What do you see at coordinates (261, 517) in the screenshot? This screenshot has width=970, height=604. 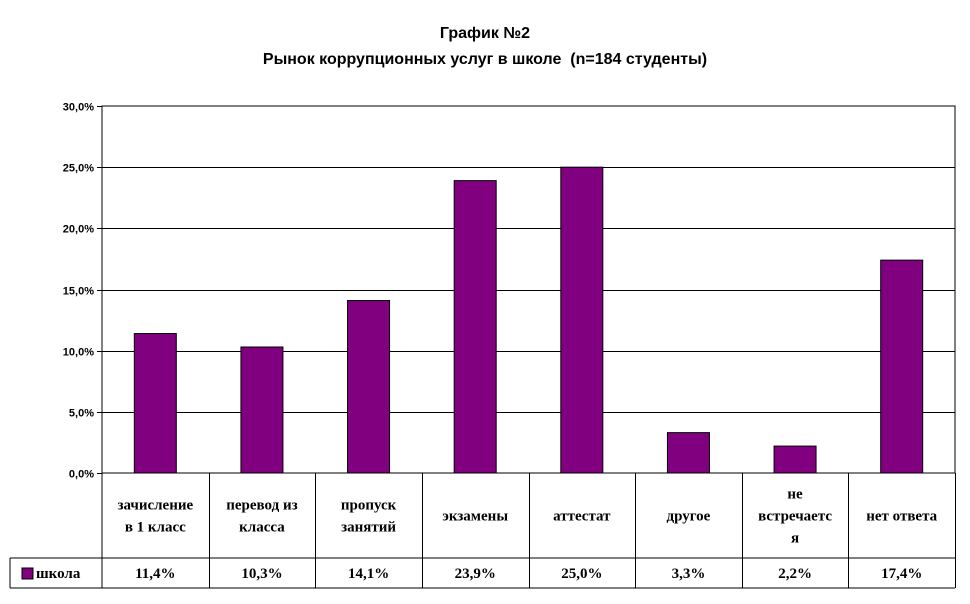 I see `category-label: перевод из класса` at bounding box center [261, 517].